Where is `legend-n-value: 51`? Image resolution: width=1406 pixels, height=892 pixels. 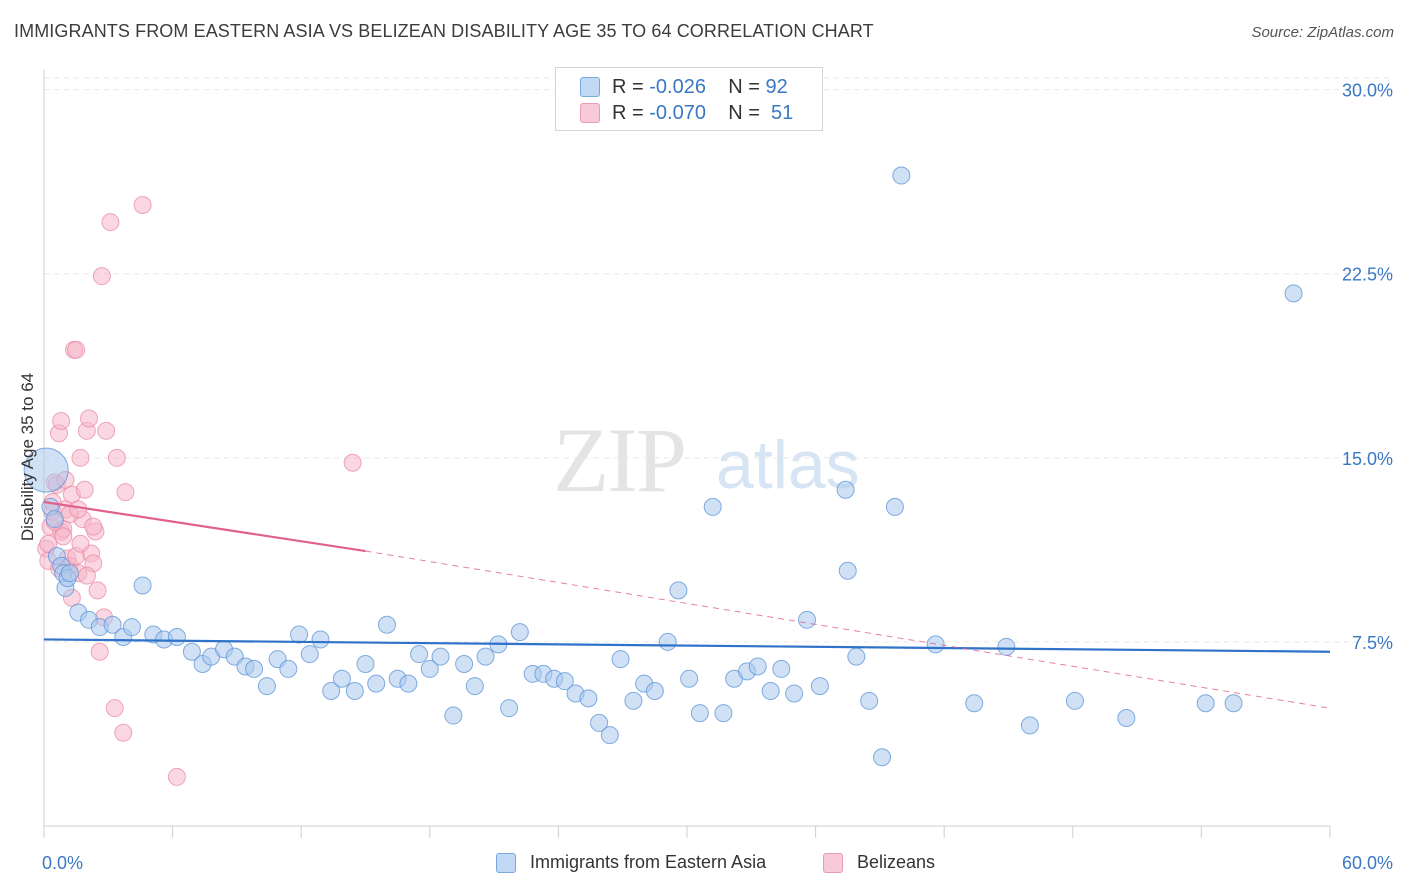 legend-n-value: 51 is located at coordinates (782, 113).